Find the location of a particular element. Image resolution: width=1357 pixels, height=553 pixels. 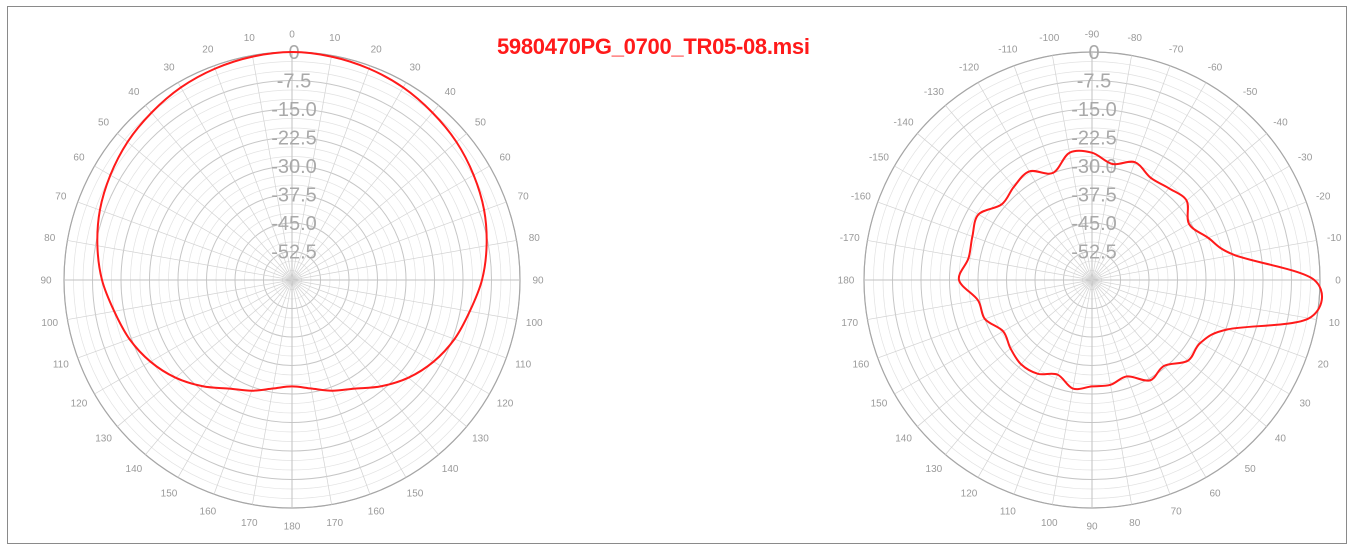

angle-tick-label: 10 is located at coordinates (335, 38).